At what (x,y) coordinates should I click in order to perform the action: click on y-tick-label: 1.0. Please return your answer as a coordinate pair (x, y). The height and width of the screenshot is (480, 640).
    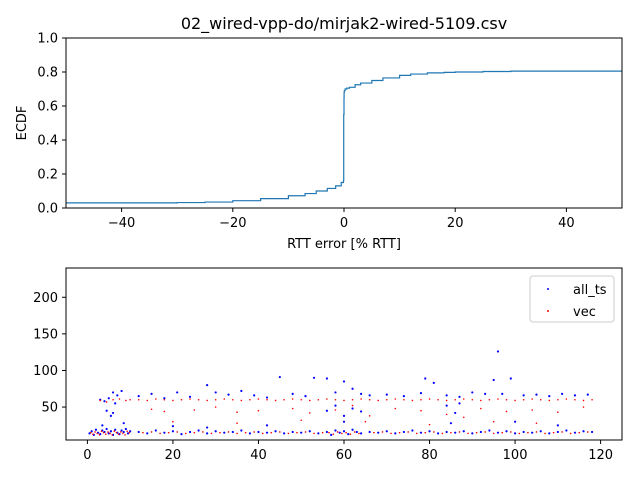
    Looking at the image, I should click on (47, 39).